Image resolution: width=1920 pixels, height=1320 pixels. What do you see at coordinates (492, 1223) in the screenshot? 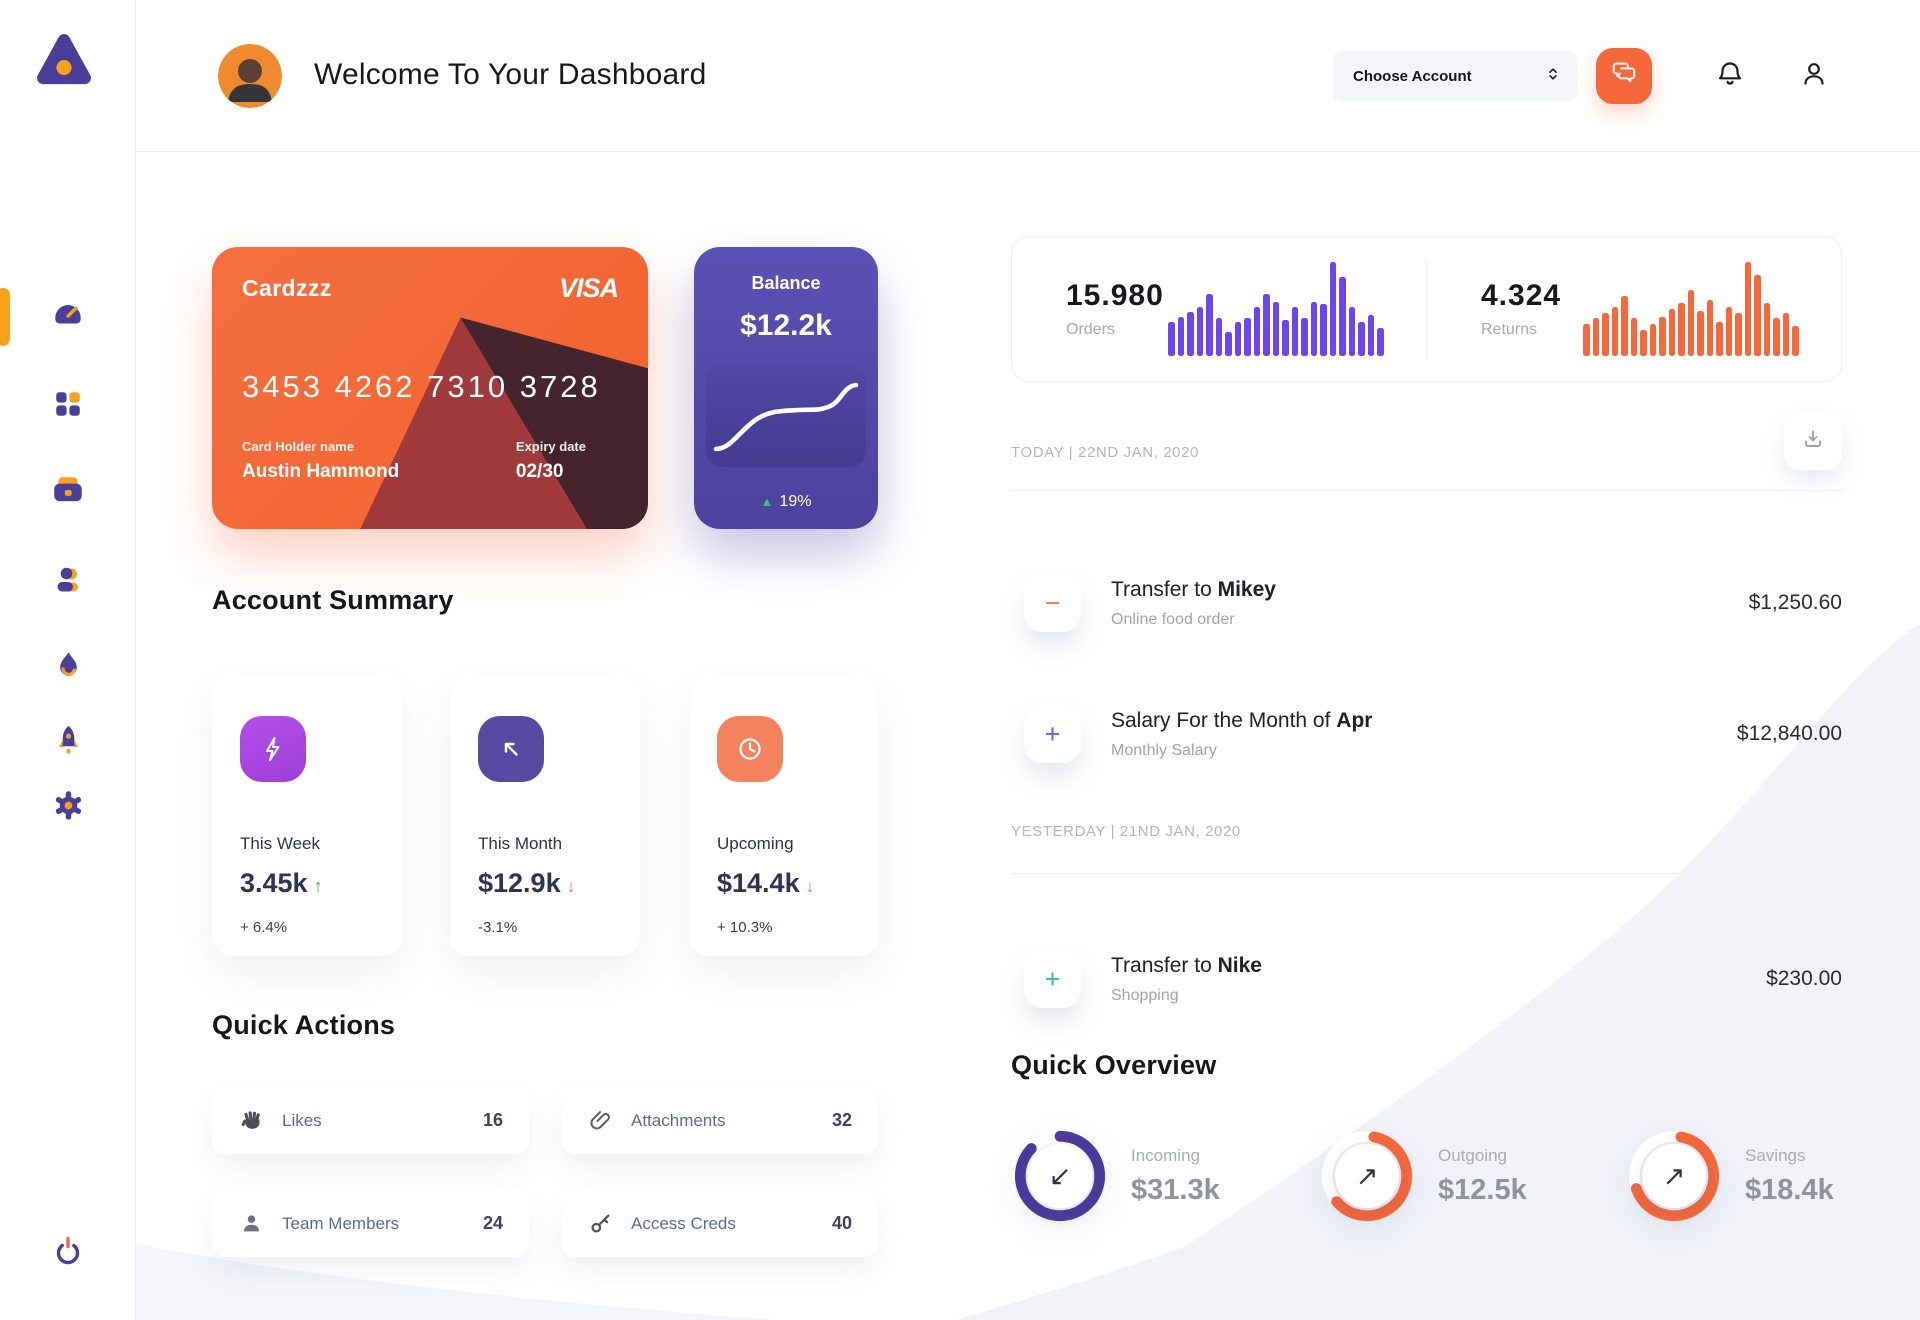
I see `quick-action-count: 24` at bounding box center [492, 1223].